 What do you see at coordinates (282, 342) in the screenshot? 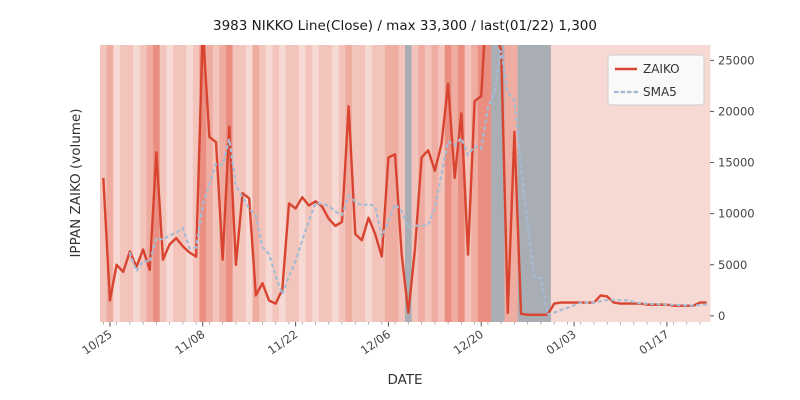
I see `x-tick-label: 11/22` at bounding box center [282, 342].